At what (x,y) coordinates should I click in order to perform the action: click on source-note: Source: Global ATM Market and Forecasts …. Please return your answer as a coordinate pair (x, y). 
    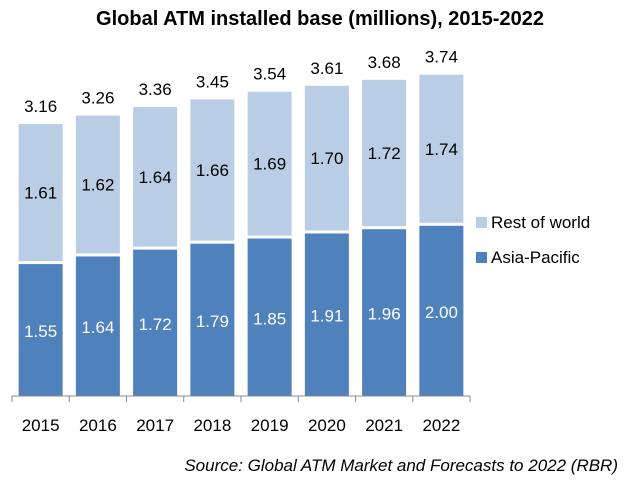
    Looking at the image, I should click on (401, 465).